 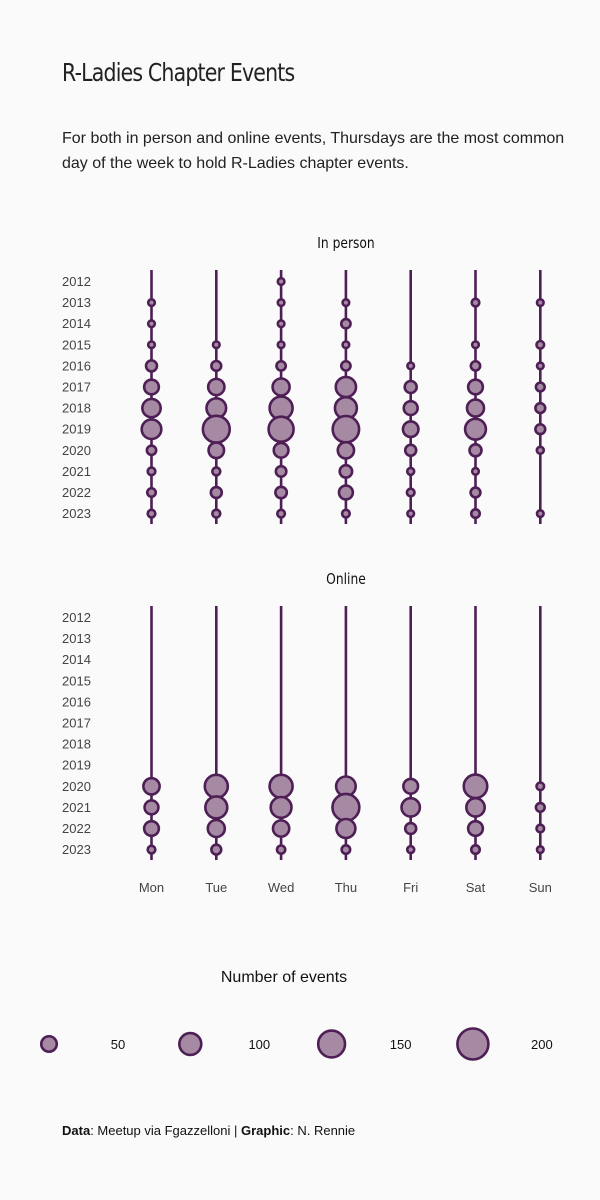 I want to click on caption-graphic-label: Graphic, so click(x=265, y=1130).